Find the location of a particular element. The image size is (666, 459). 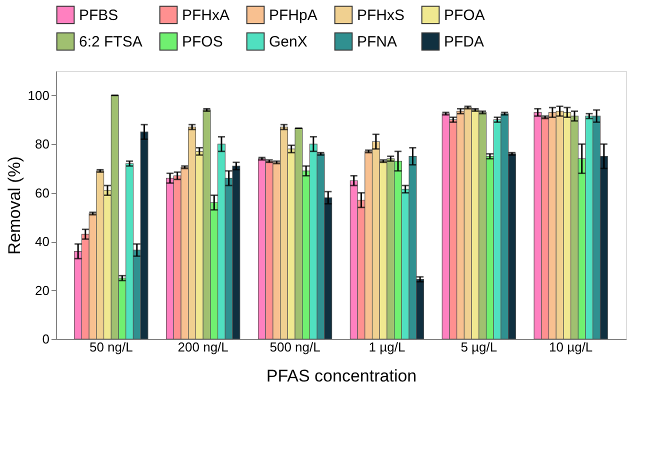

y-tick-label: 20 is located at coordinates (42, 290).